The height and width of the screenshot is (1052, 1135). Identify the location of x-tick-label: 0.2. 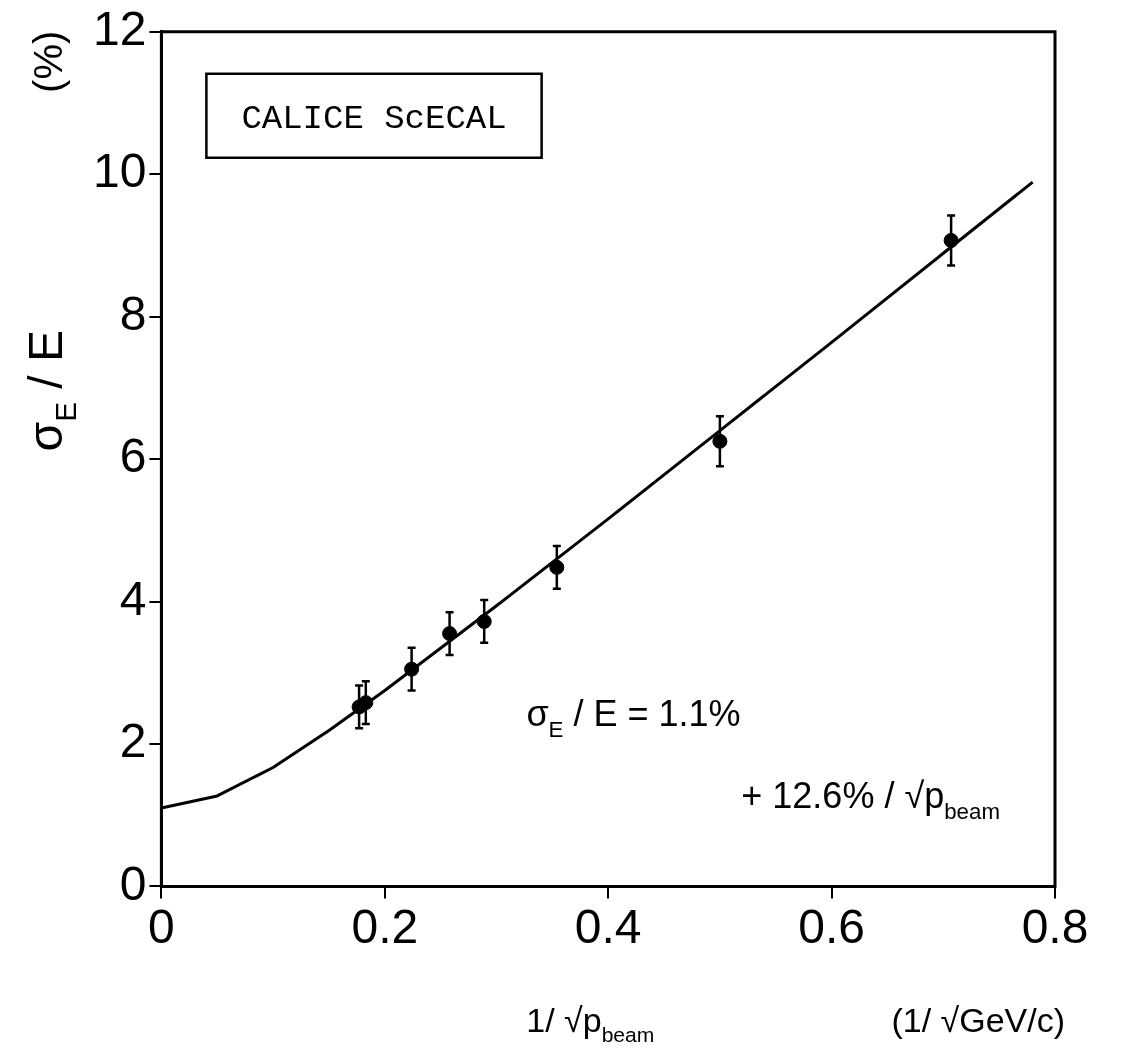
(385, 927).